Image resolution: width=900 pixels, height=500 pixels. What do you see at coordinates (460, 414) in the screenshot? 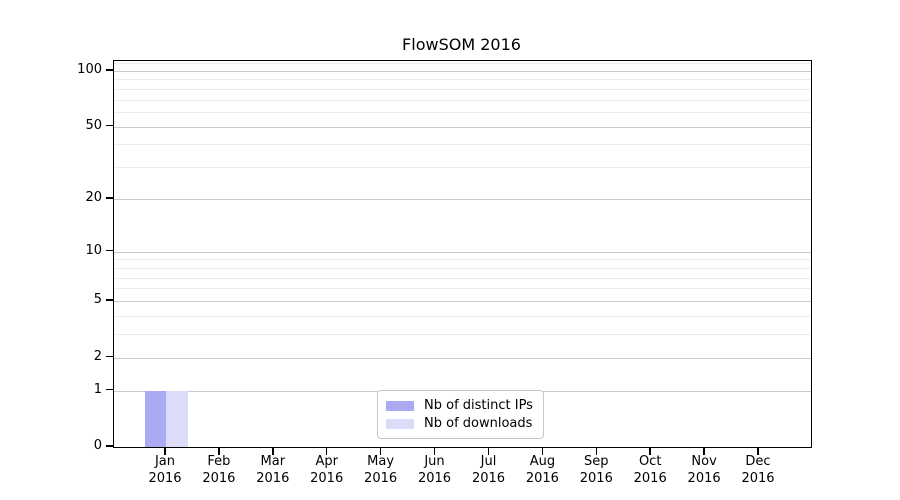
I see `legend: Nb of distinct IPs Nb of downloads` at bounding box center [460, 414].